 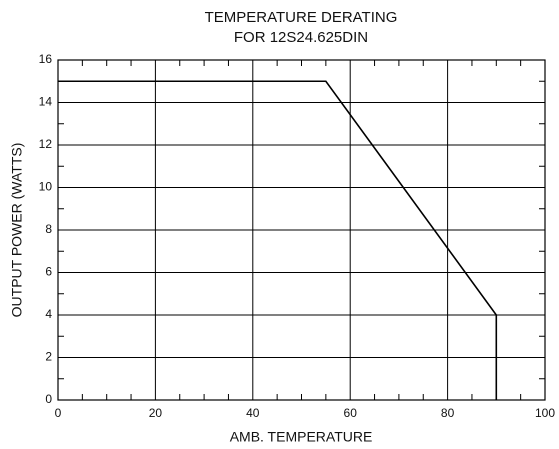 What do you see at coordinates (17, 230) in the screenshot?
I see `y-axis-label: OUTPUT POWER (WATTS)` at bounding box center [17, 230].